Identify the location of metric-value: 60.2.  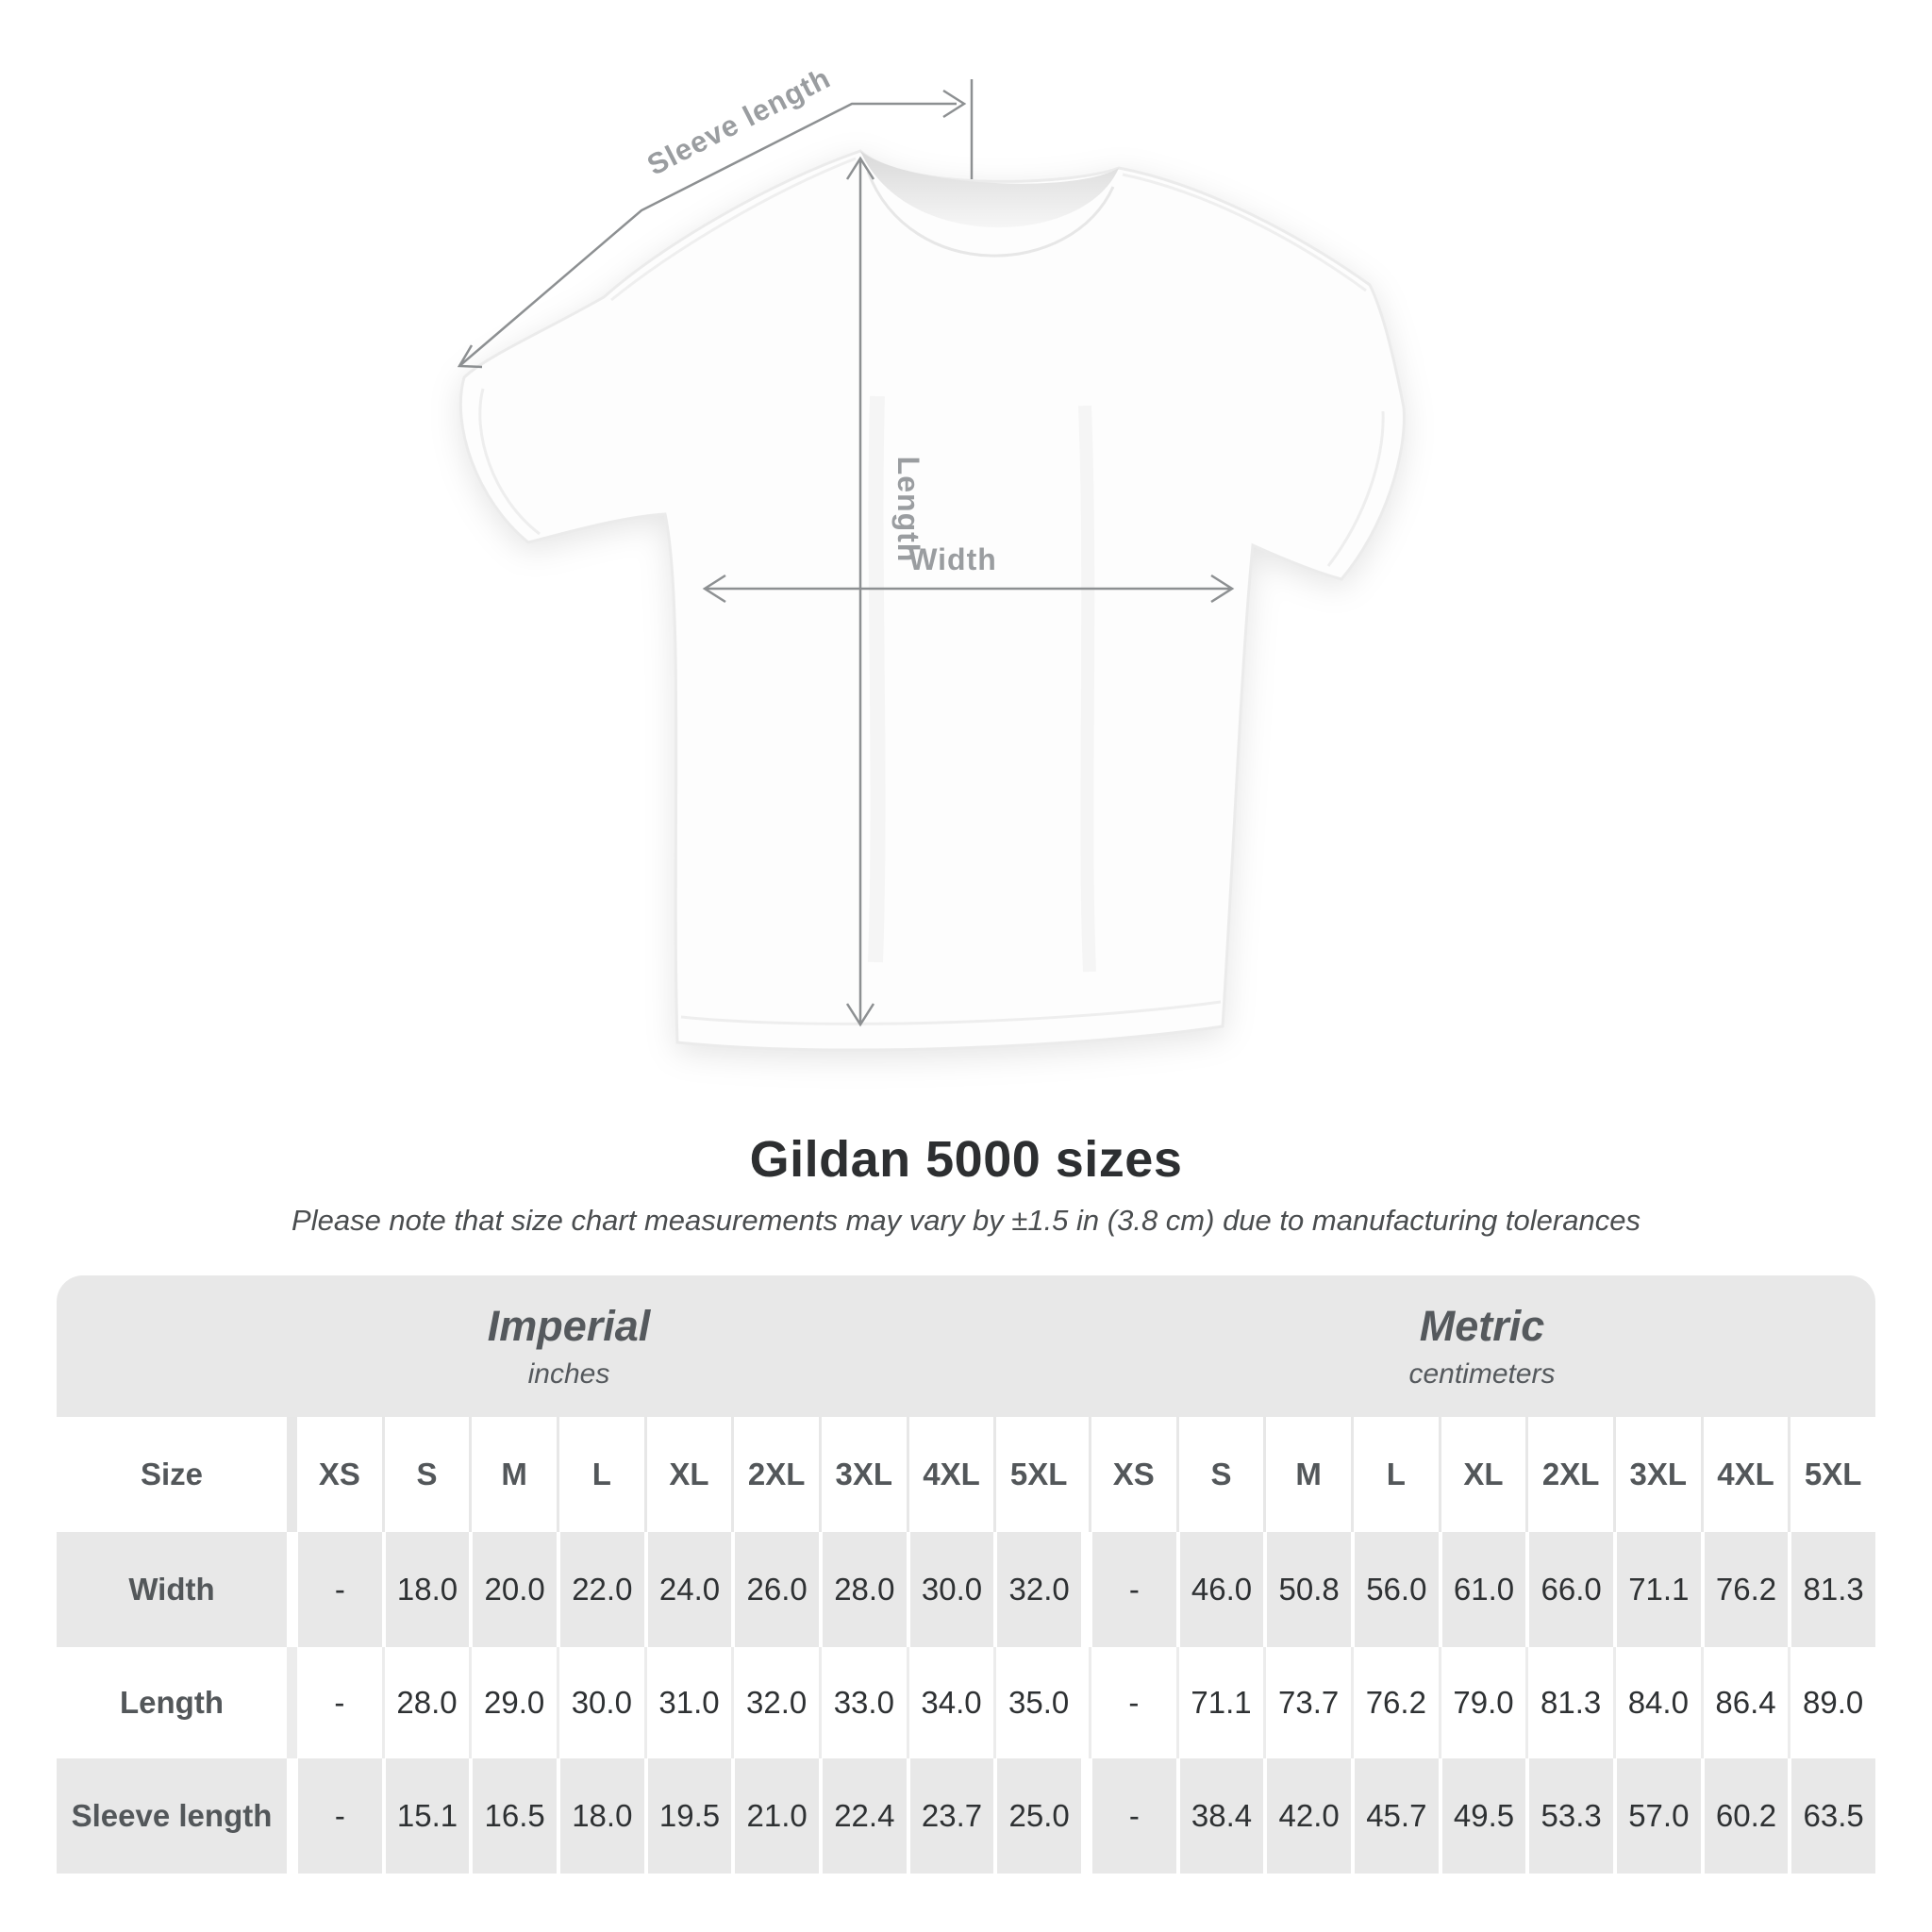
(1745, 1816).